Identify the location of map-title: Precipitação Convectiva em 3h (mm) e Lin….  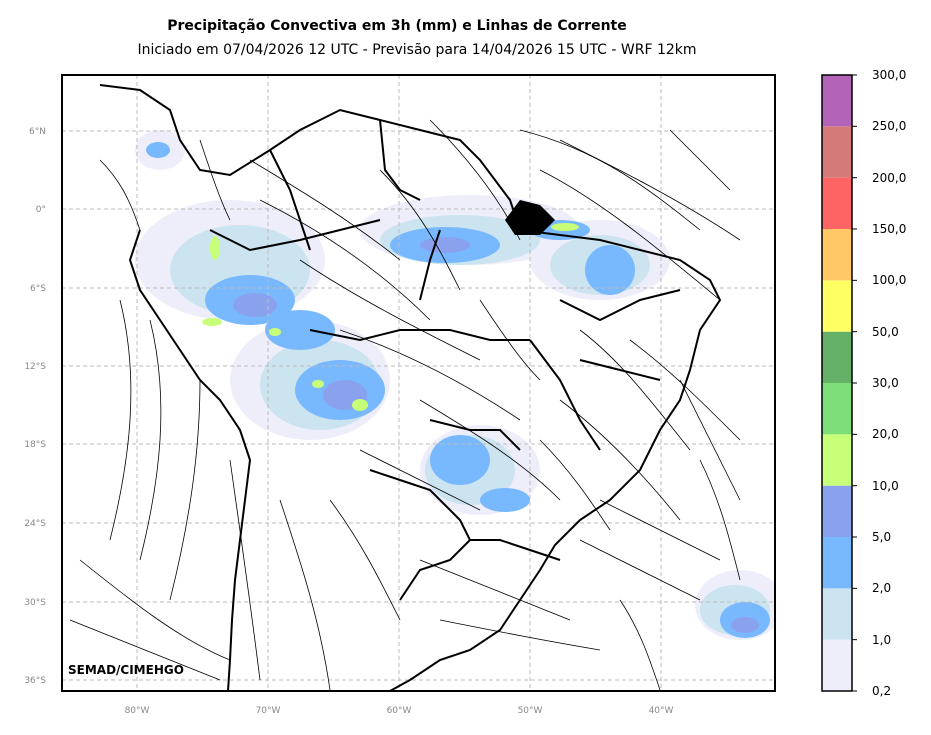
(397, 26).